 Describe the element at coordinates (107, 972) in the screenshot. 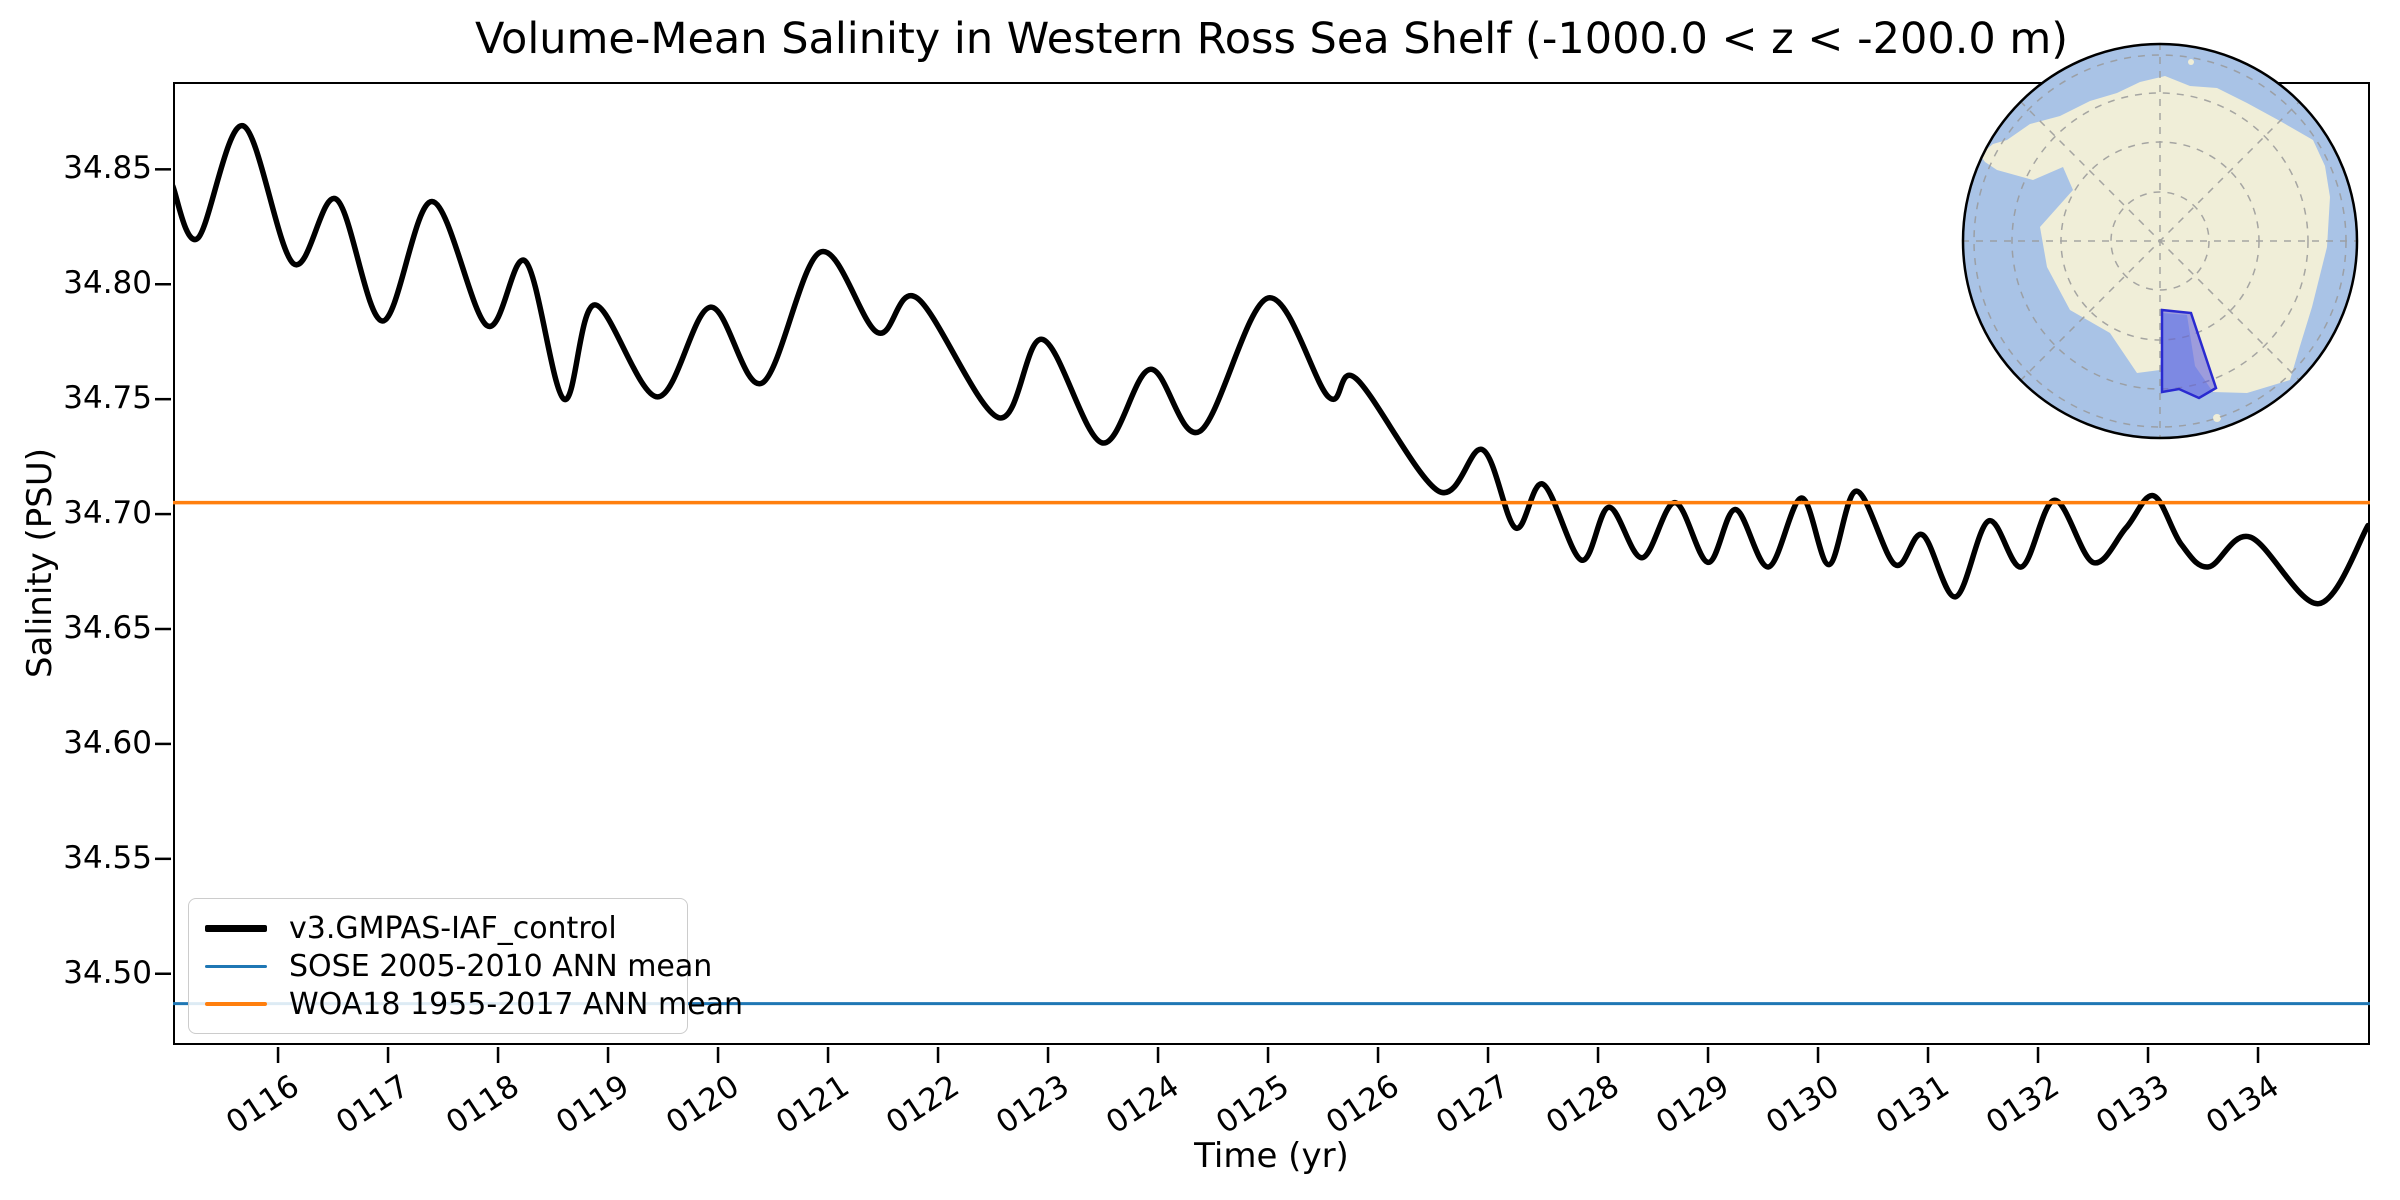

I see `y-tick-label: 34.50` at that location.